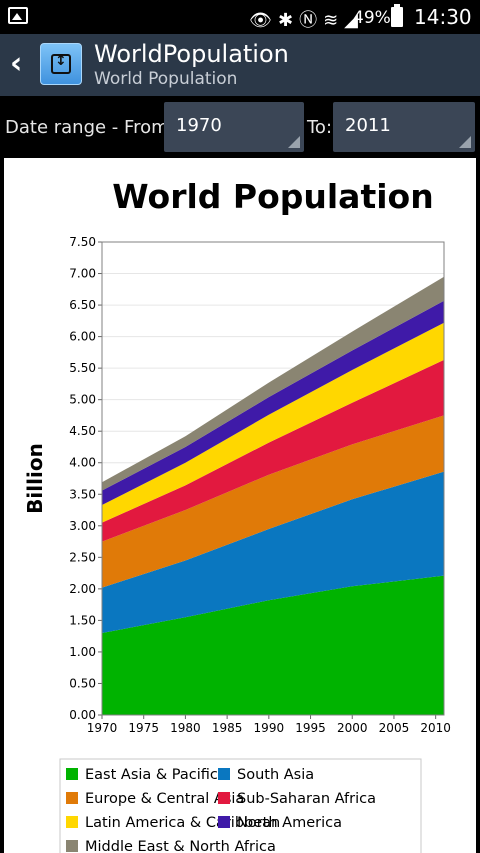  I want to click on refresh-arrows-icon, so click(61, 63).